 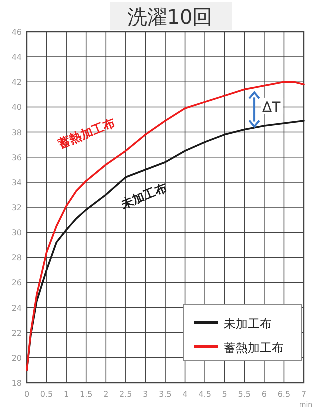 I want to click on x-tick-label: 5, so click(x=225, y=394).